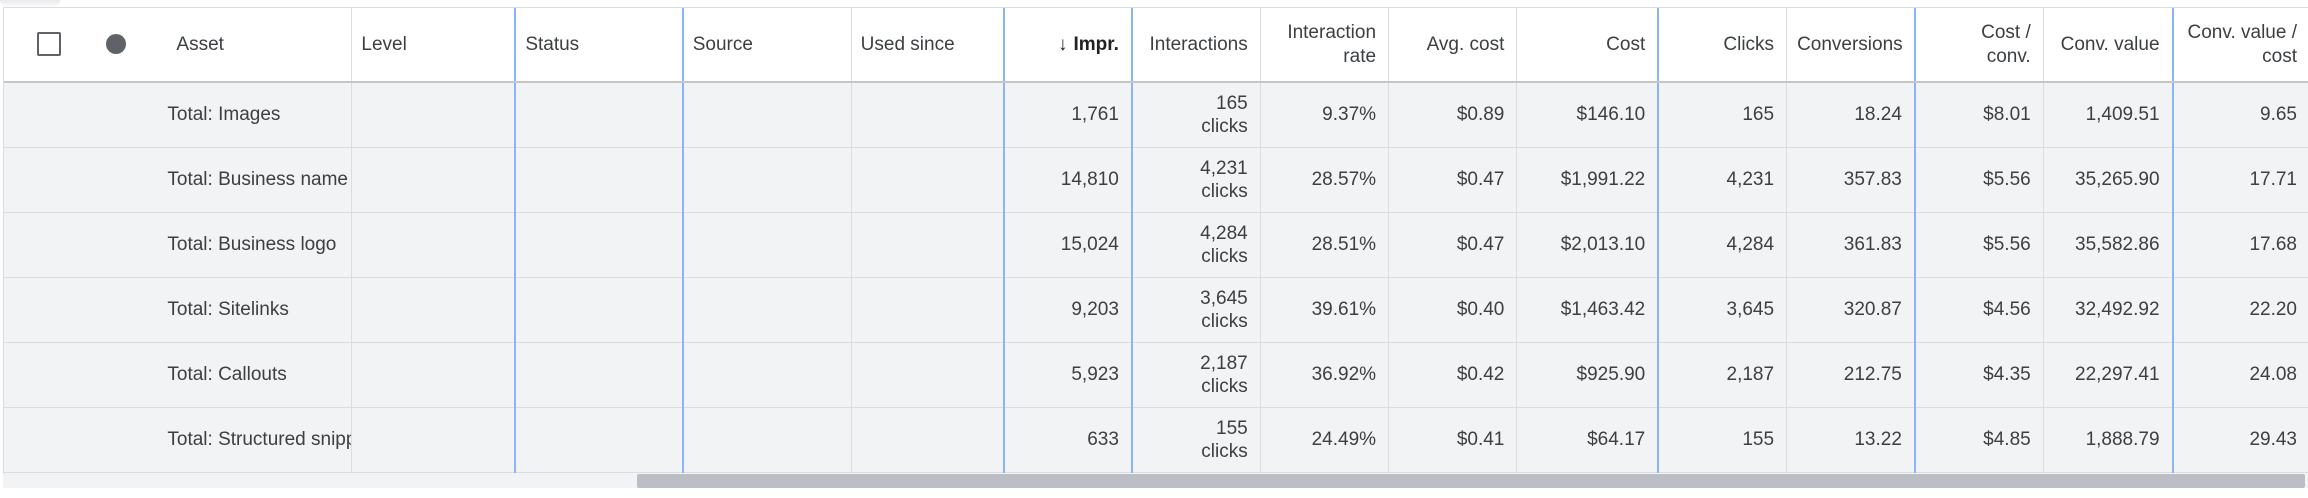 This screenshot has width=2308, height=498. What do you see at coordinates (1324, 180) in the screenshot?
I see `row-interaction-rate: 28.57%` at bounding box center [1324, 180].